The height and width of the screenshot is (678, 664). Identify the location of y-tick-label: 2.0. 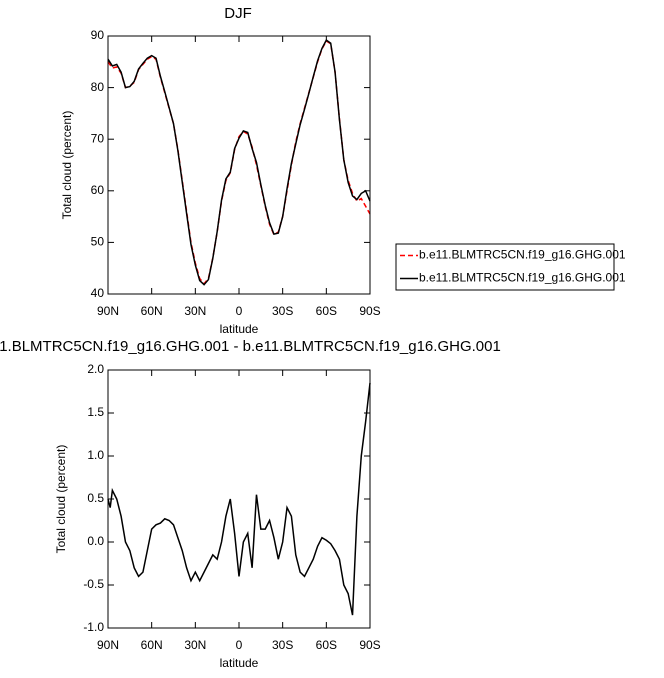
(95, 369).